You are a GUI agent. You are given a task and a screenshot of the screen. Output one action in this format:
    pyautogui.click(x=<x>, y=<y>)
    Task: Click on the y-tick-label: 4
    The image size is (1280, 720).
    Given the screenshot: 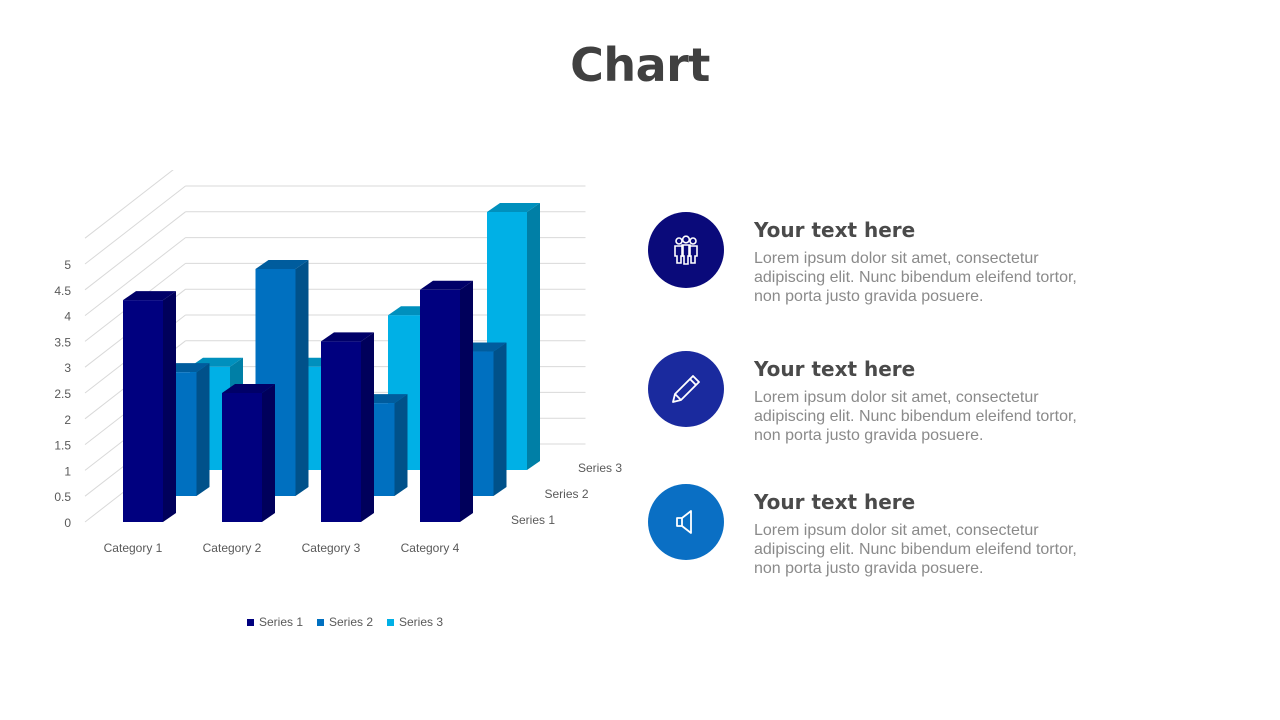 What is the action you would take?
    pyautogui.click(x=67, y=317)
    